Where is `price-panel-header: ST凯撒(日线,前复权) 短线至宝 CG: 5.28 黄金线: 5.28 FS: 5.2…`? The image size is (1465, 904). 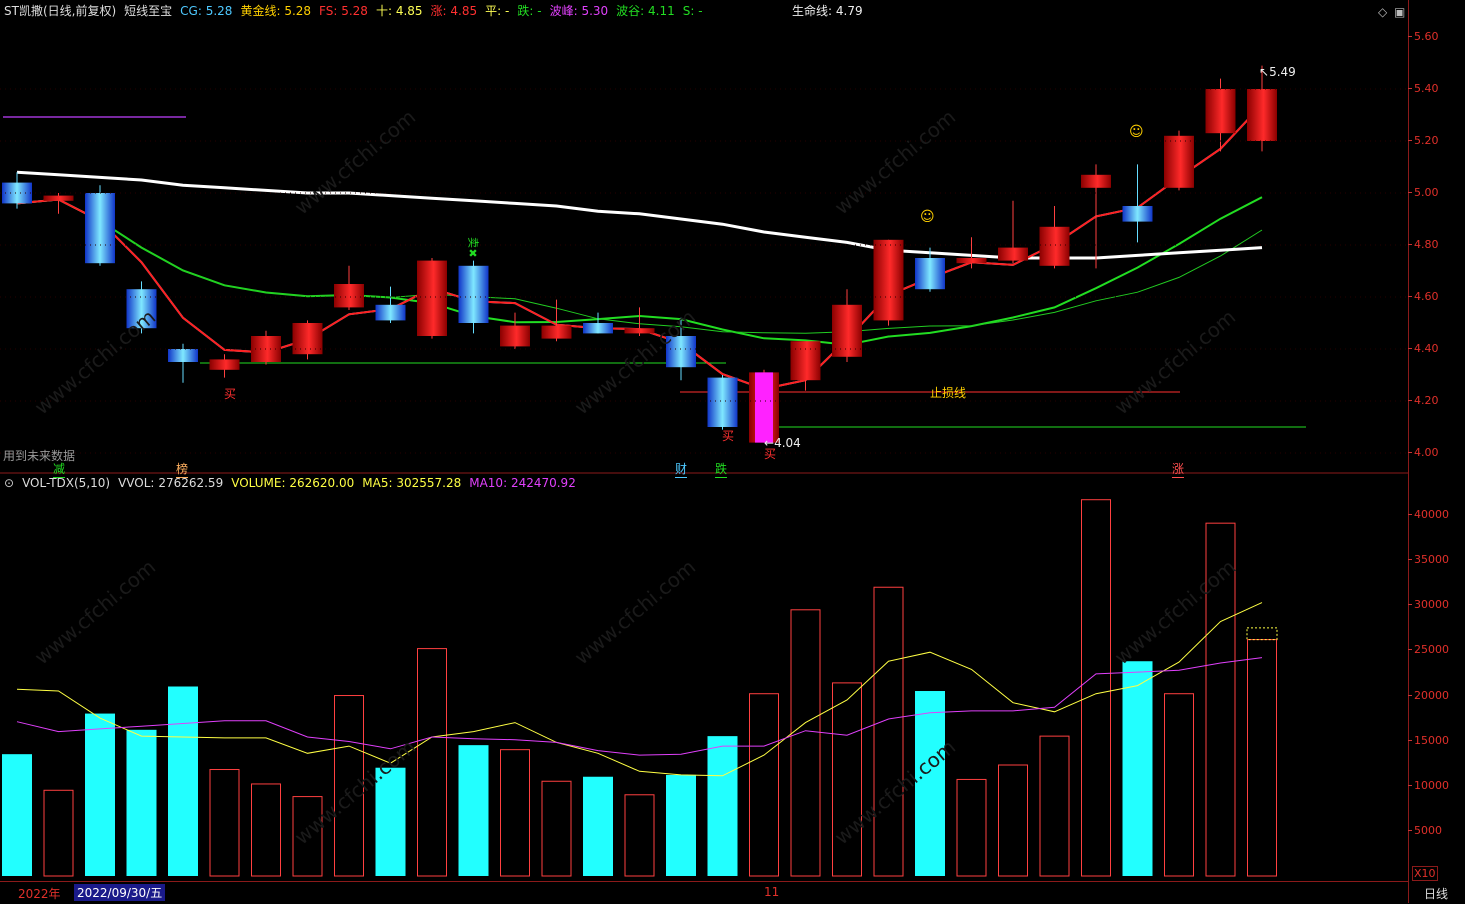 price-panel-header: ST凯撒(日线,前复权) 短线至宝 CG: 5.28 黄金线: 5.28 FS: 5.2… is located at coordinates (357, 11).